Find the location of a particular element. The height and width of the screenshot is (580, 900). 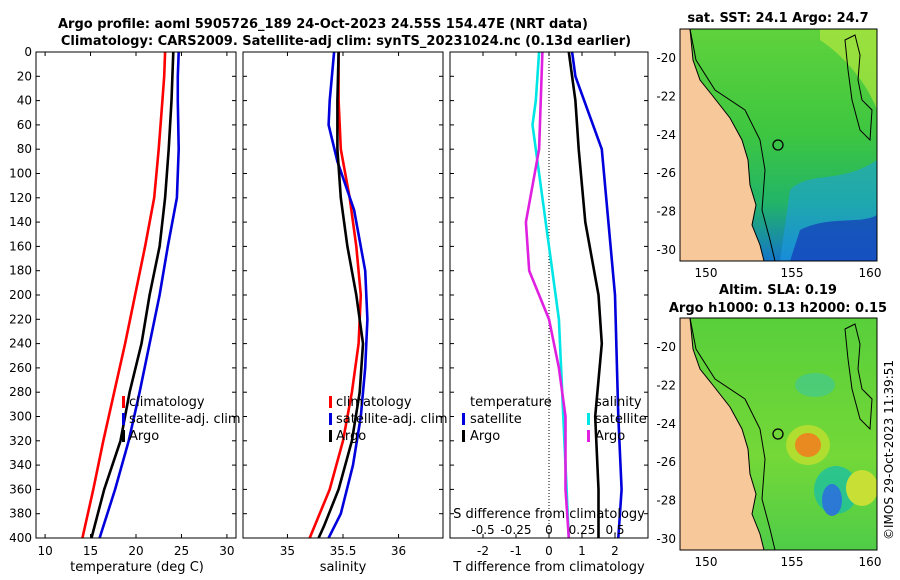

salinity-diff-ticks: -0.5 -0.25 0 0.25 0.5 is located at coordinates (547, 530).